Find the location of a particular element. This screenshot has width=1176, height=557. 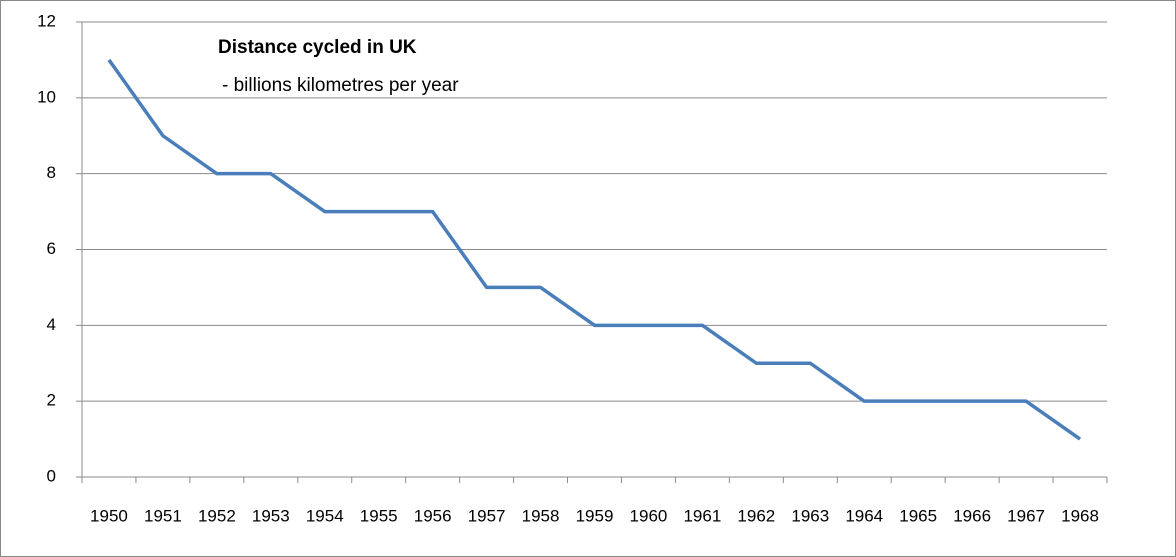

x-tick-label: 1961 is located at coordinates (702, 515).